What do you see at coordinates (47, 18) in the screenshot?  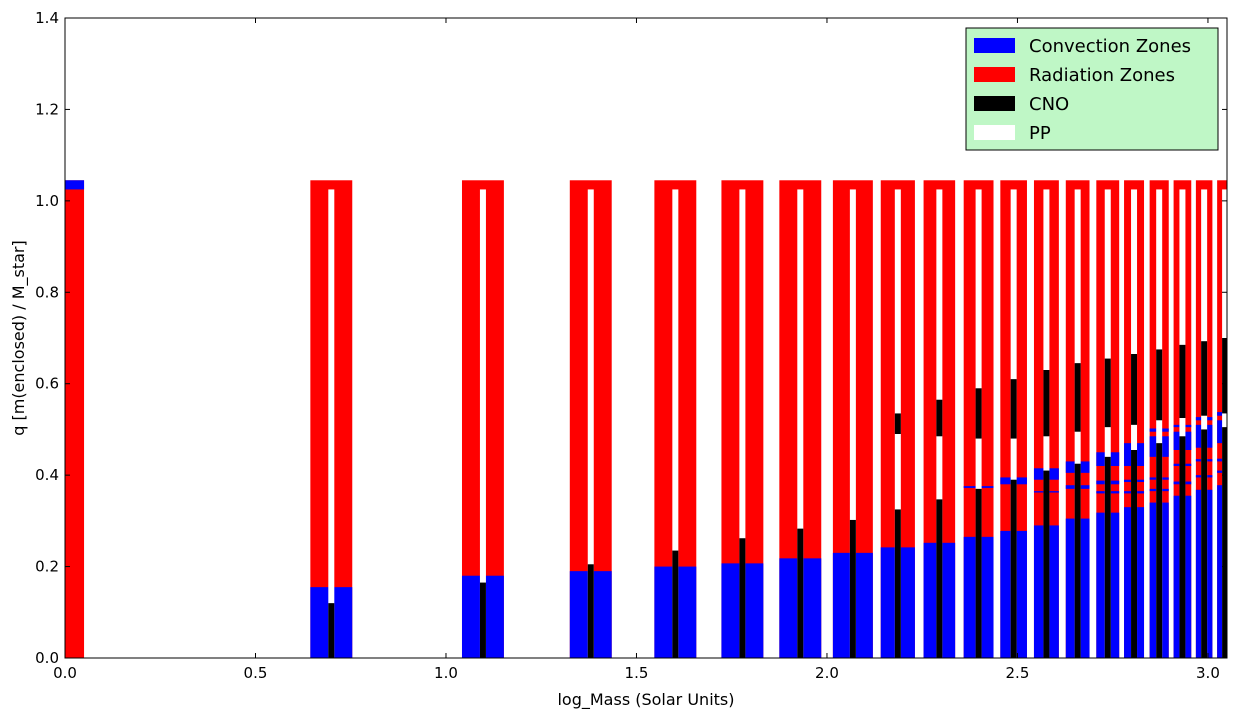 I see `y-tick-label: 1.4` at bounding box center [47, 18].